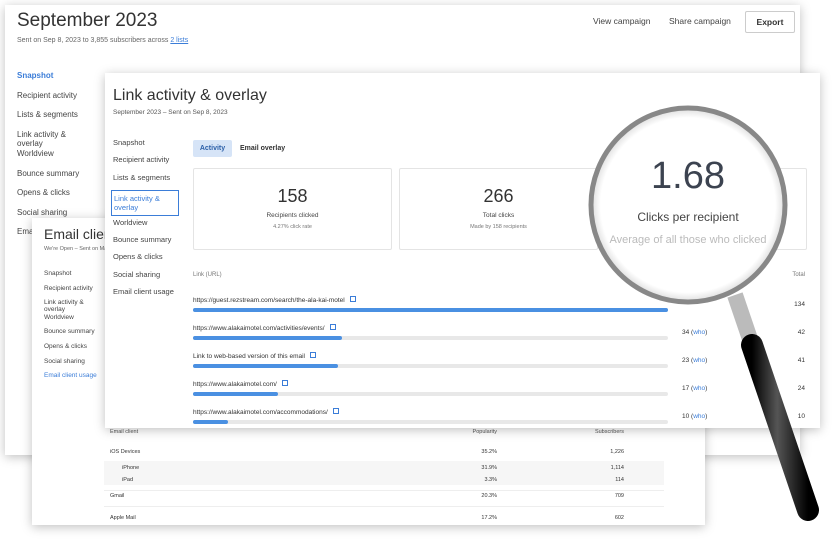 The height and width of the screenshot is (544, 839). What do you see at coordinates (170, 112) in the screenshot?
I see `subtitle: September 2023 – Sent on Sep 8, 2023` at bounding box center [170, 112].